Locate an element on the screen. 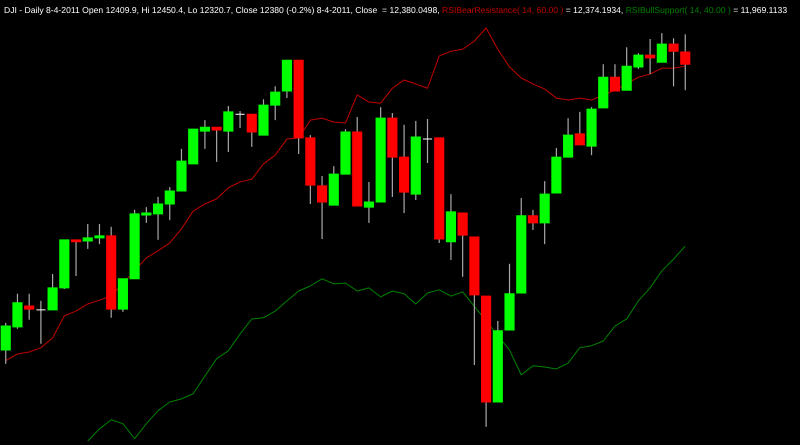  chart-title: DJI - Daily 8-4-2011 Open 12409.9, Hi 12450.4, Lo 12320.7, Close 12380 (-0.2%) 8-4-2011, Close = 12,380.0498, is located at coordinates (222, 10).